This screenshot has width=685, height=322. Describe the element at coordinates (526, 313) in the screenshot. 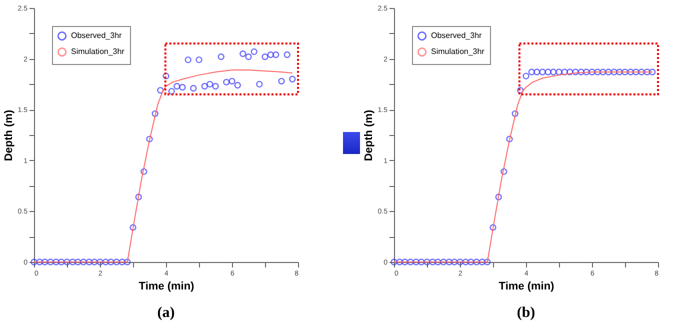

I see `text: (b)` at that location.